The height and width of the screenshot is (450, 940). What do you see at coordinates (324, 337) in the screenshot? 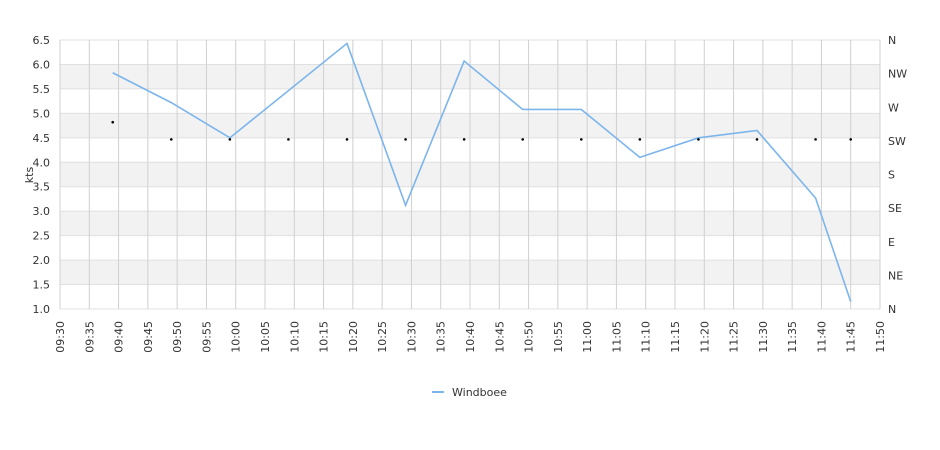
I see `x-tick-label: 10:15` at bounding box center [324, 337].